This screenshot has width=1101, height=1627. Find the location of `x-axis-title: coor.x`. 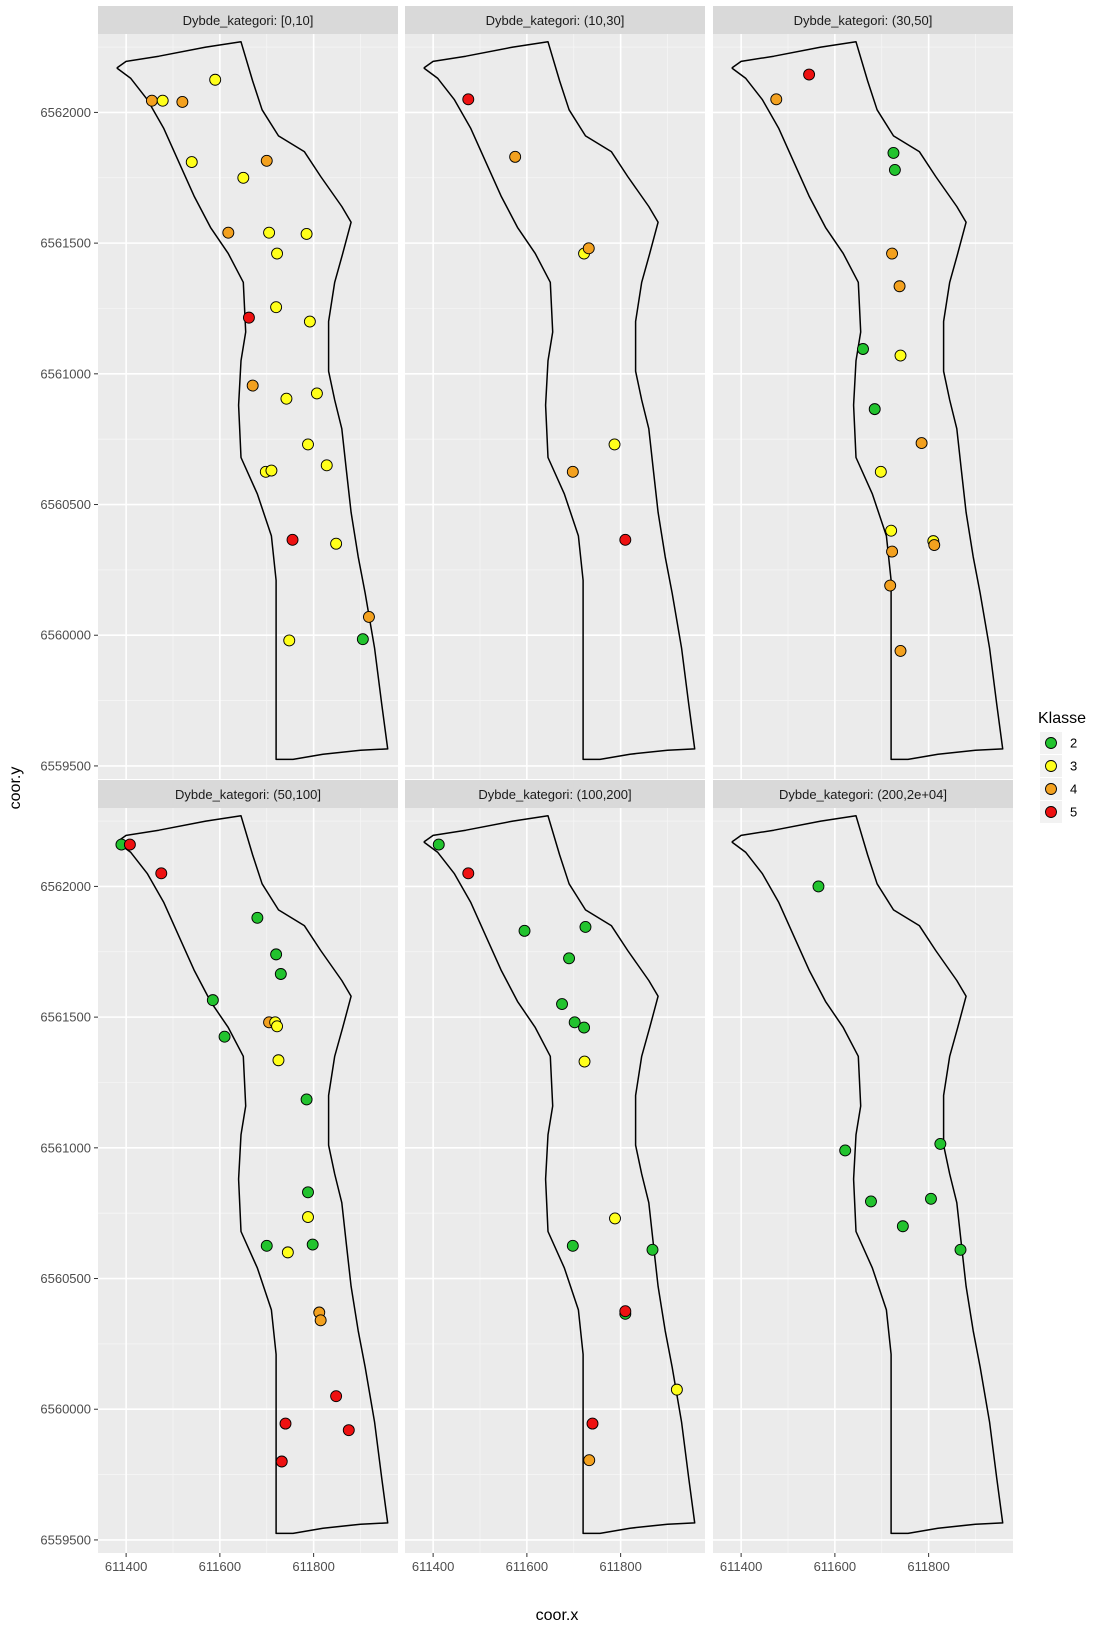

x-axis-title: coor.x is located at coordinates (557, 1615).